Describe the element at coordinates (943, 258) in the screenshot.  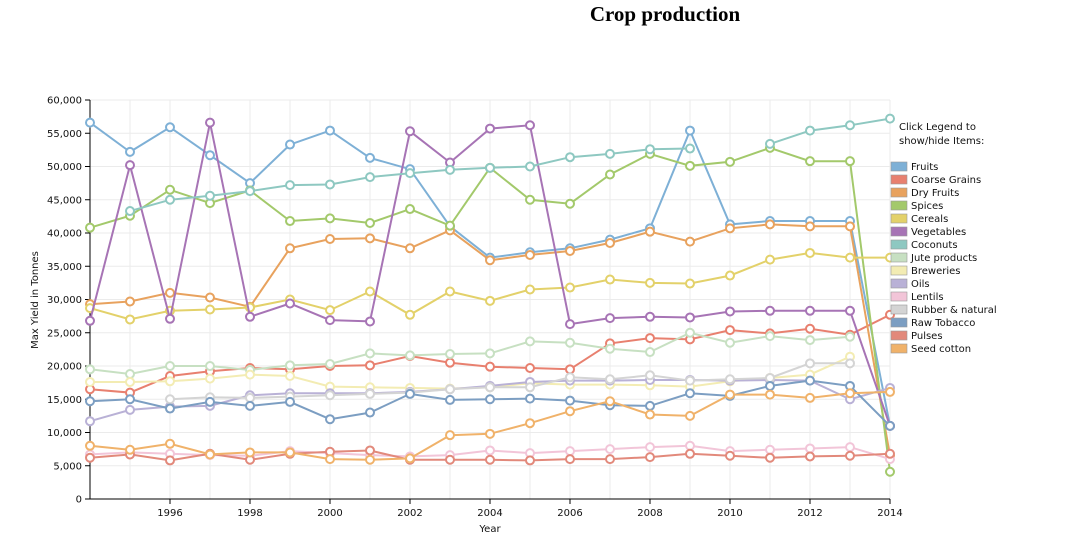
I see `legend-label: Jute products` at that location.